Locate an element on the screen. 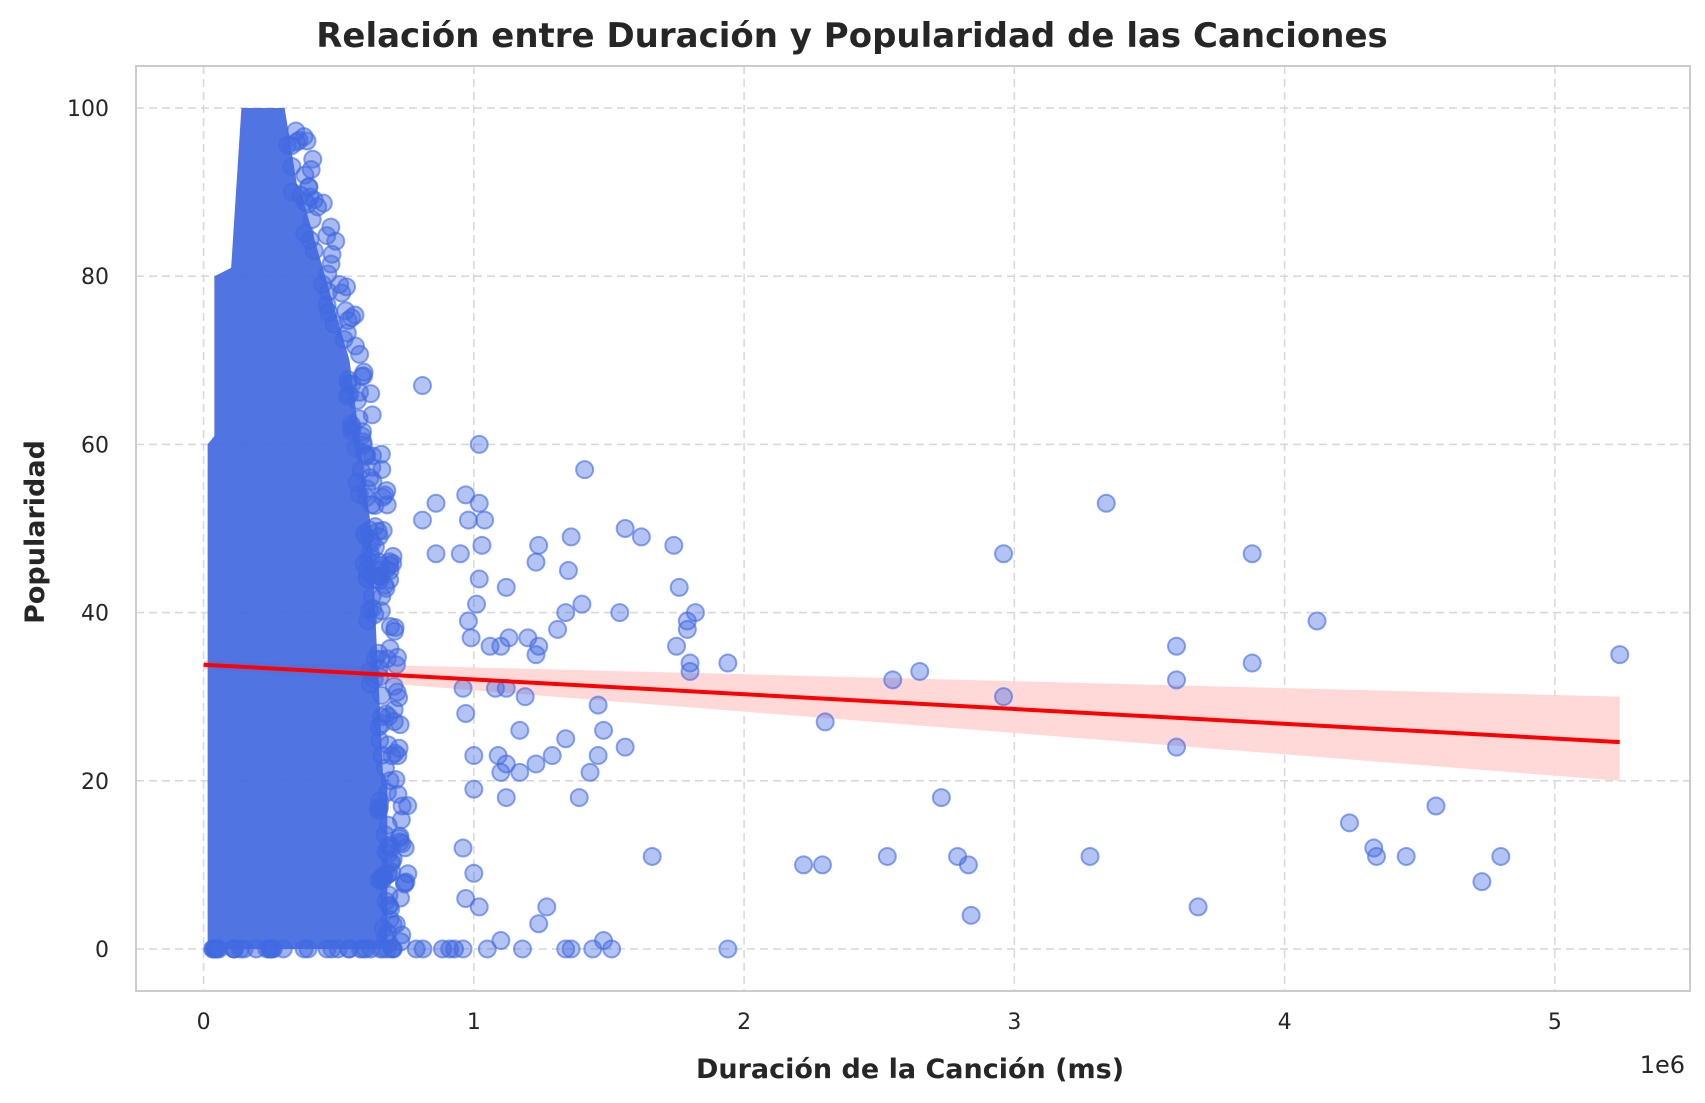 This screenshot has height=1103, width=1705. x-tick-label: 1 is located at coordinates (474, 1022).